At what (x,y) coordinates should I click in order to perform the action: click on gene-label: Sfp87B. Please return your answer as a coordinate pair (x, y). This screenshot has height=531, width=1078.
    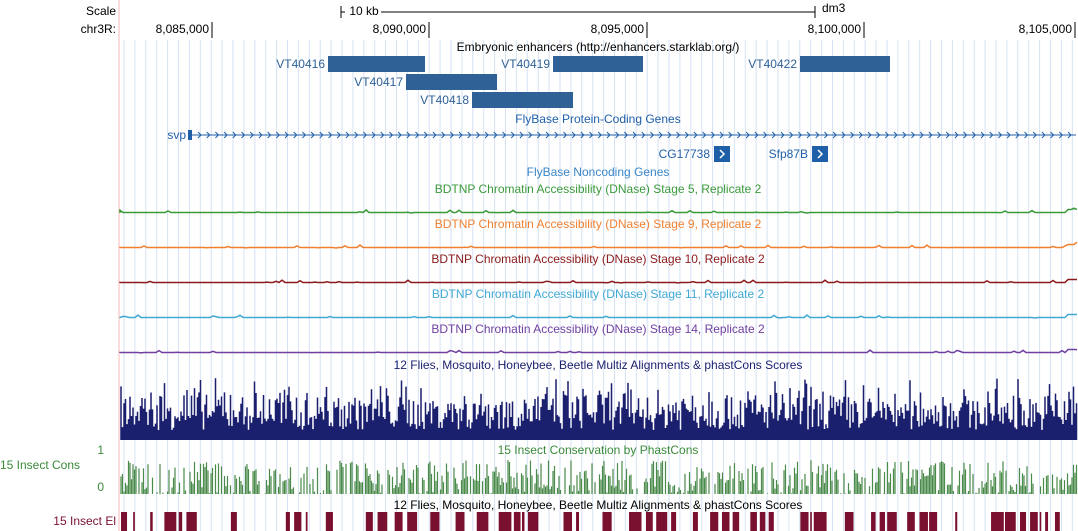
    Looking at the image, I should click on (788, 154).